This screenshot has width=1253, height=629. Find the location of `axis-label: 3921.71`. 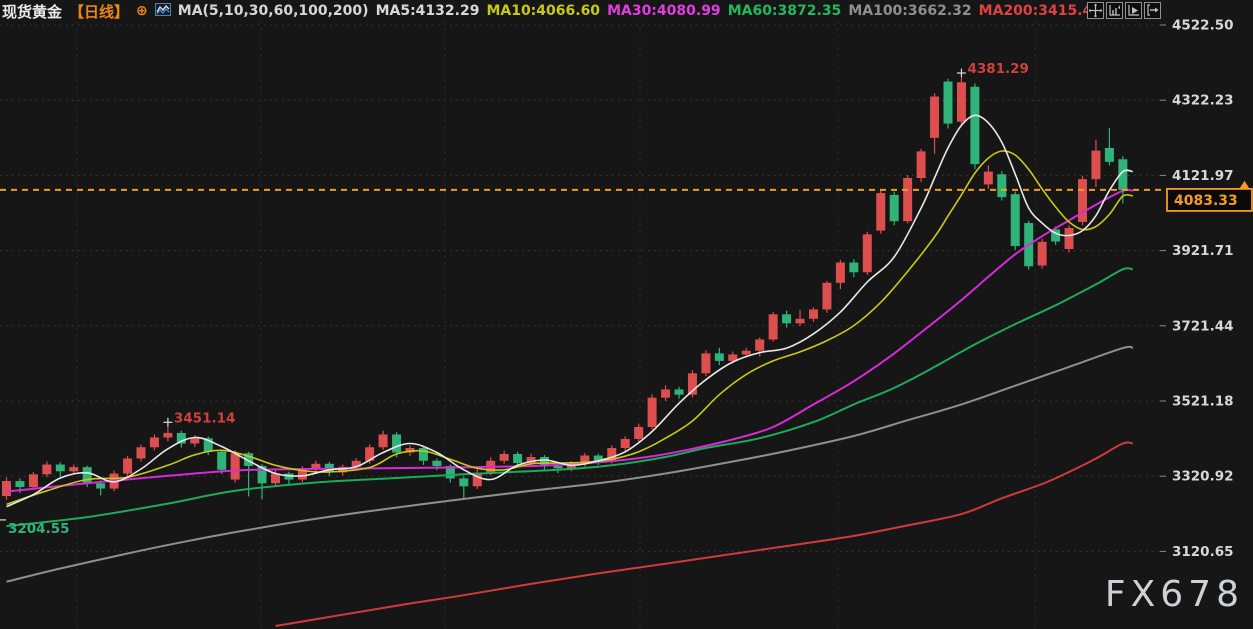

axis-label: 3921.71 is located at coordinates (1203, 251).